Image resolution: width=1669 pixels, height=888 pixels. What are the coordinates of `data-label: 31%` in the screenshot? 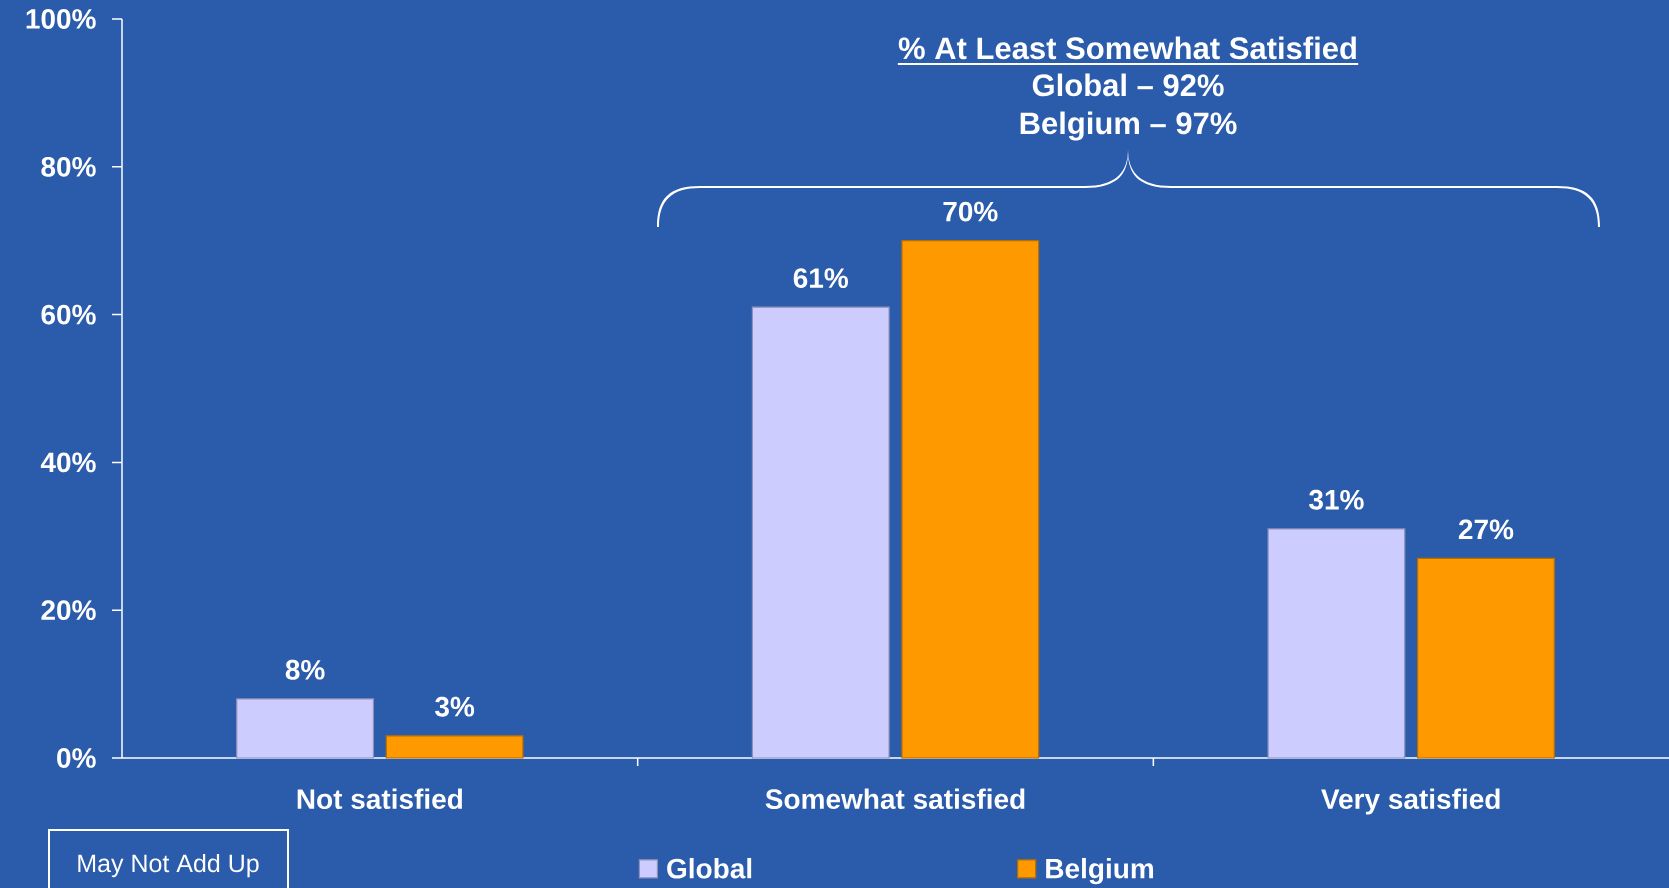 It's located at (1336, 499).